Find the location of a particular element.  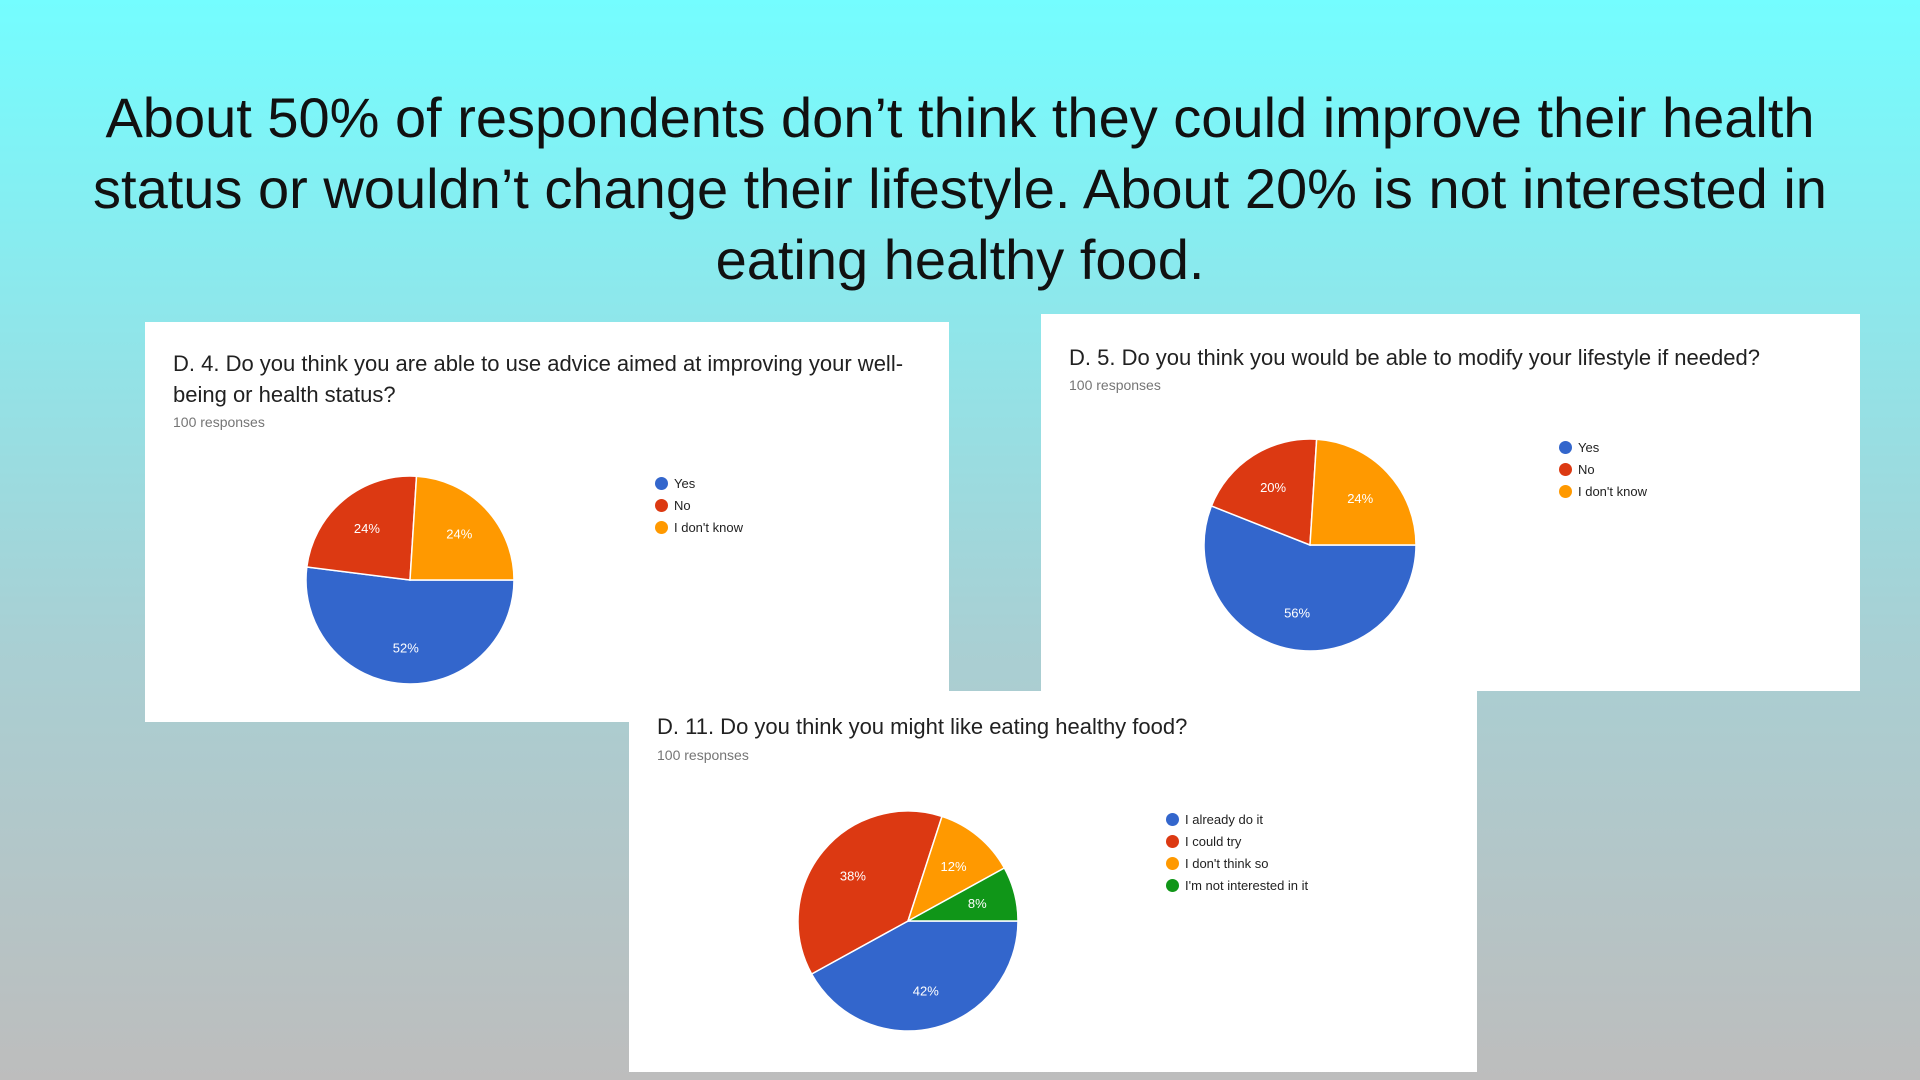

pie-slice-i-could-try is located at coordinates (870, 893).